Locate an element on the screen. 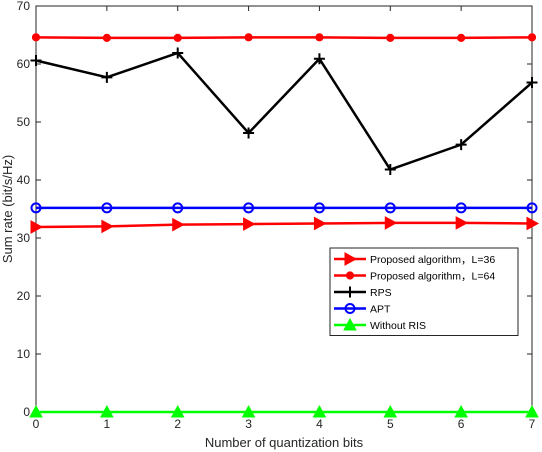 This screenshot has height=452, width=542. x-tick-label: 3 is located at coordinates (248, 424).